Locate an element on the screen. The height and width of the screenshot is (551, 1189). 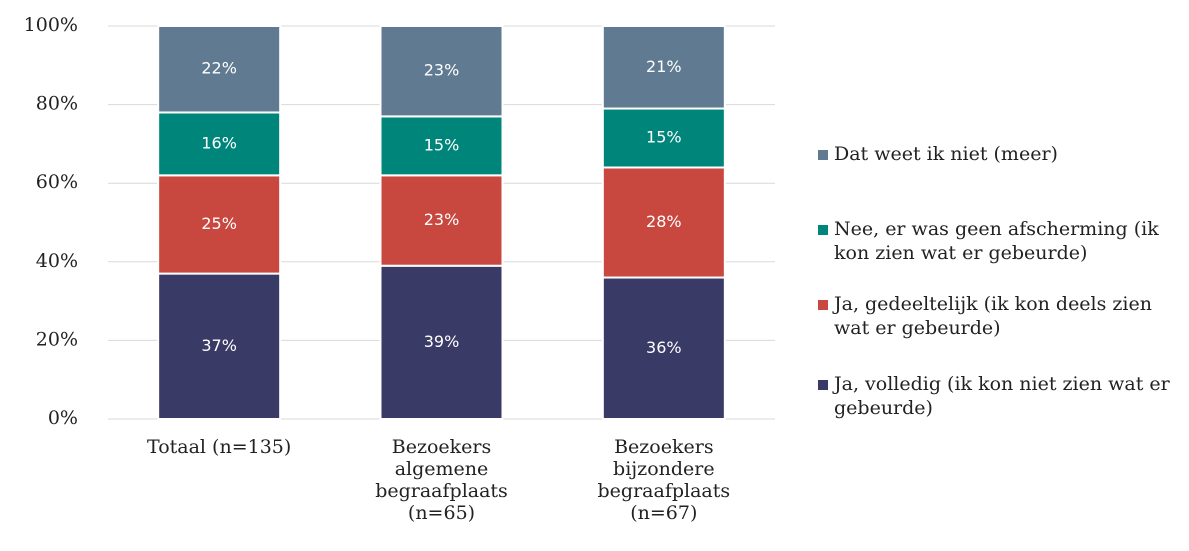
data-label: 21% is located at coordinates (664, 66).